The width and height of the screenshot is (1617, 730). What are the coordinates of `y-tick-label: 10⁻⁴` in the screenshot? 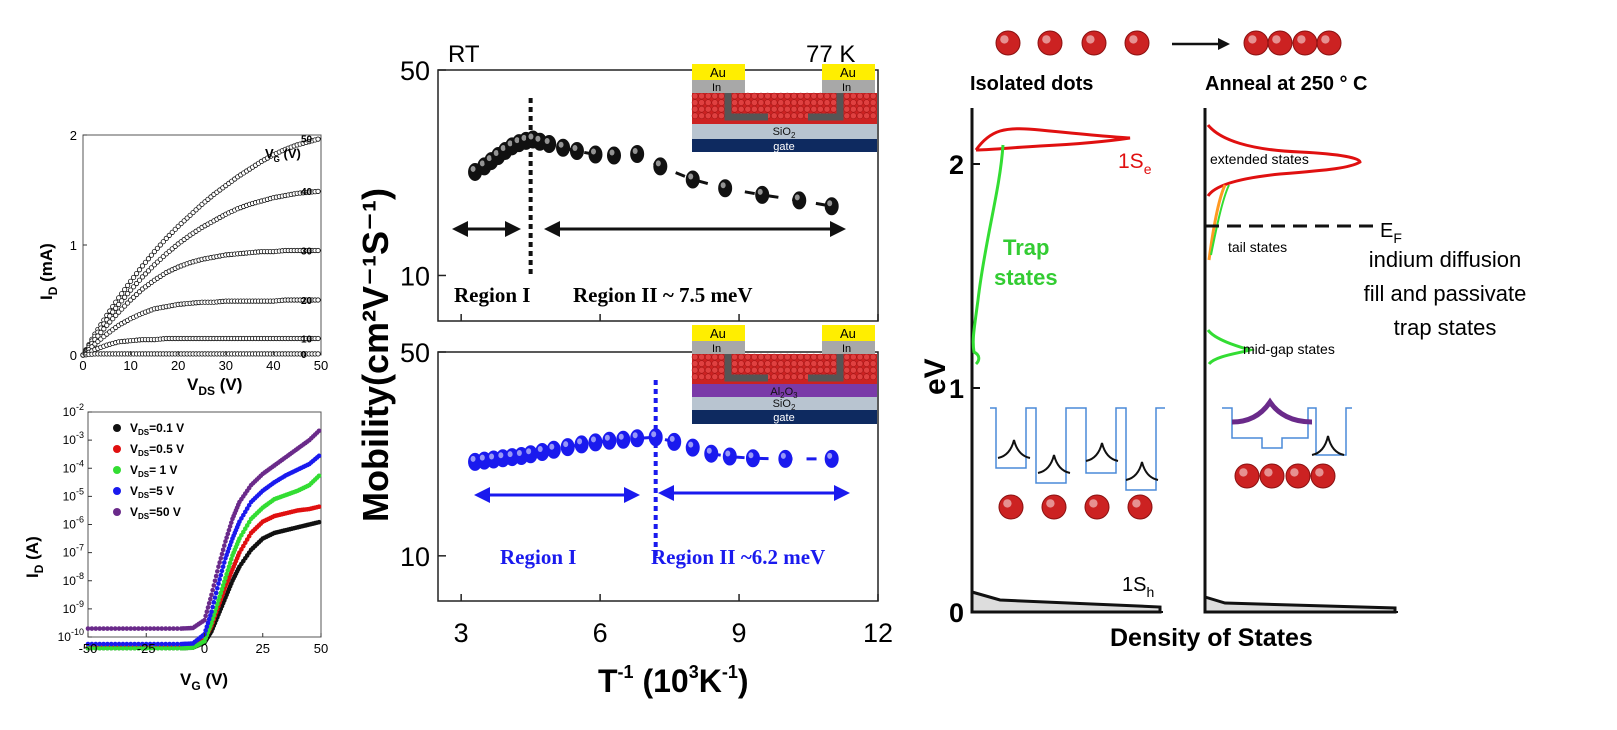 It's located at (73, 466).